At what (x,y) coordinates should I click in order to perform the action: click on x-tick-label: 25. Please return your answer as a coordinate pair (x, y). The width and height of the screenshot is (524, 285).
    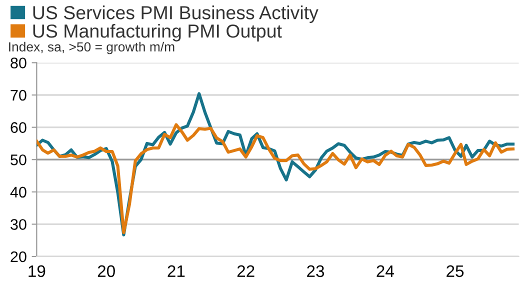
    Looking at the image, I should click on (455, 271).